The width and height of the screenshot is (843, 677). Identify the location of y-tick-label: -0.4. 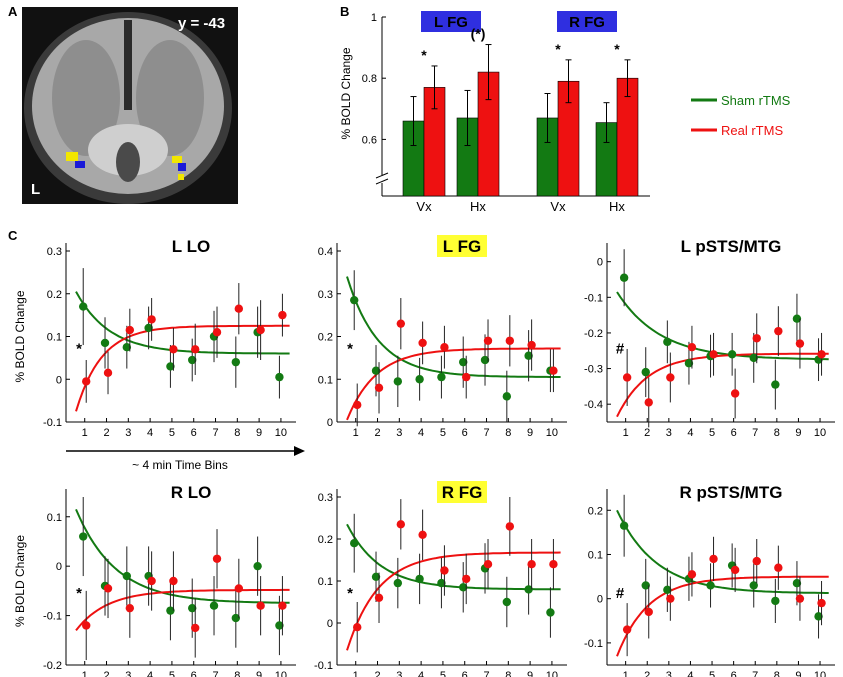
(593, 405).